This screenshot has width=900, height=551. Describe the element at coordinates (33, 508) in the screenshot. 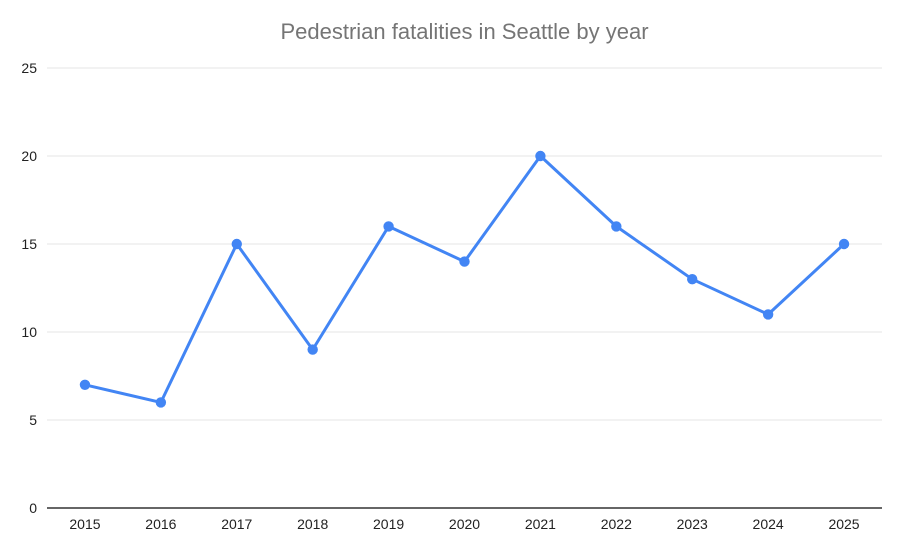

I see `y-tick-label: 0` at that location.